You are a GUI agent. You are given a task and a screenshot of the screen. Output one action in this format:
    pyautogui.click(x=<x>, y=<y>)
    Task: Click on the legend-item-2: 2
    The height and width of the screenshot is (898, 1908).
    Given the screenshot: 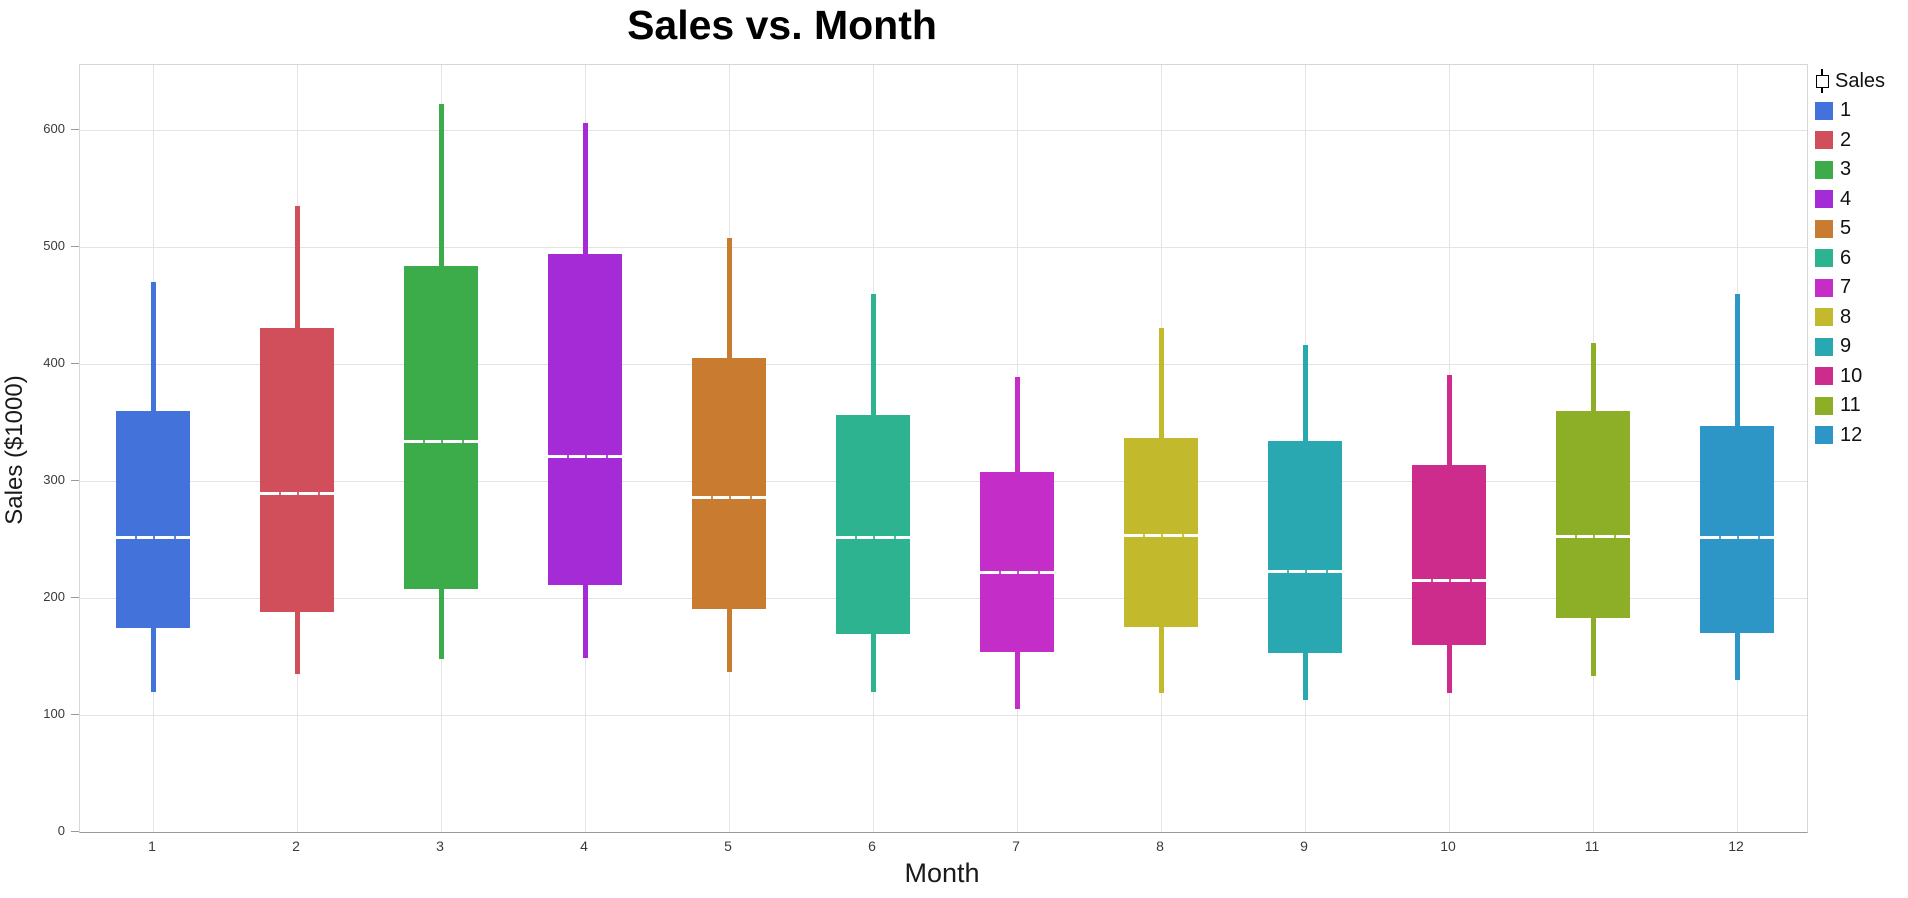 What is the action you would take?
    pyautogui.click(x=1861, y=141)
    